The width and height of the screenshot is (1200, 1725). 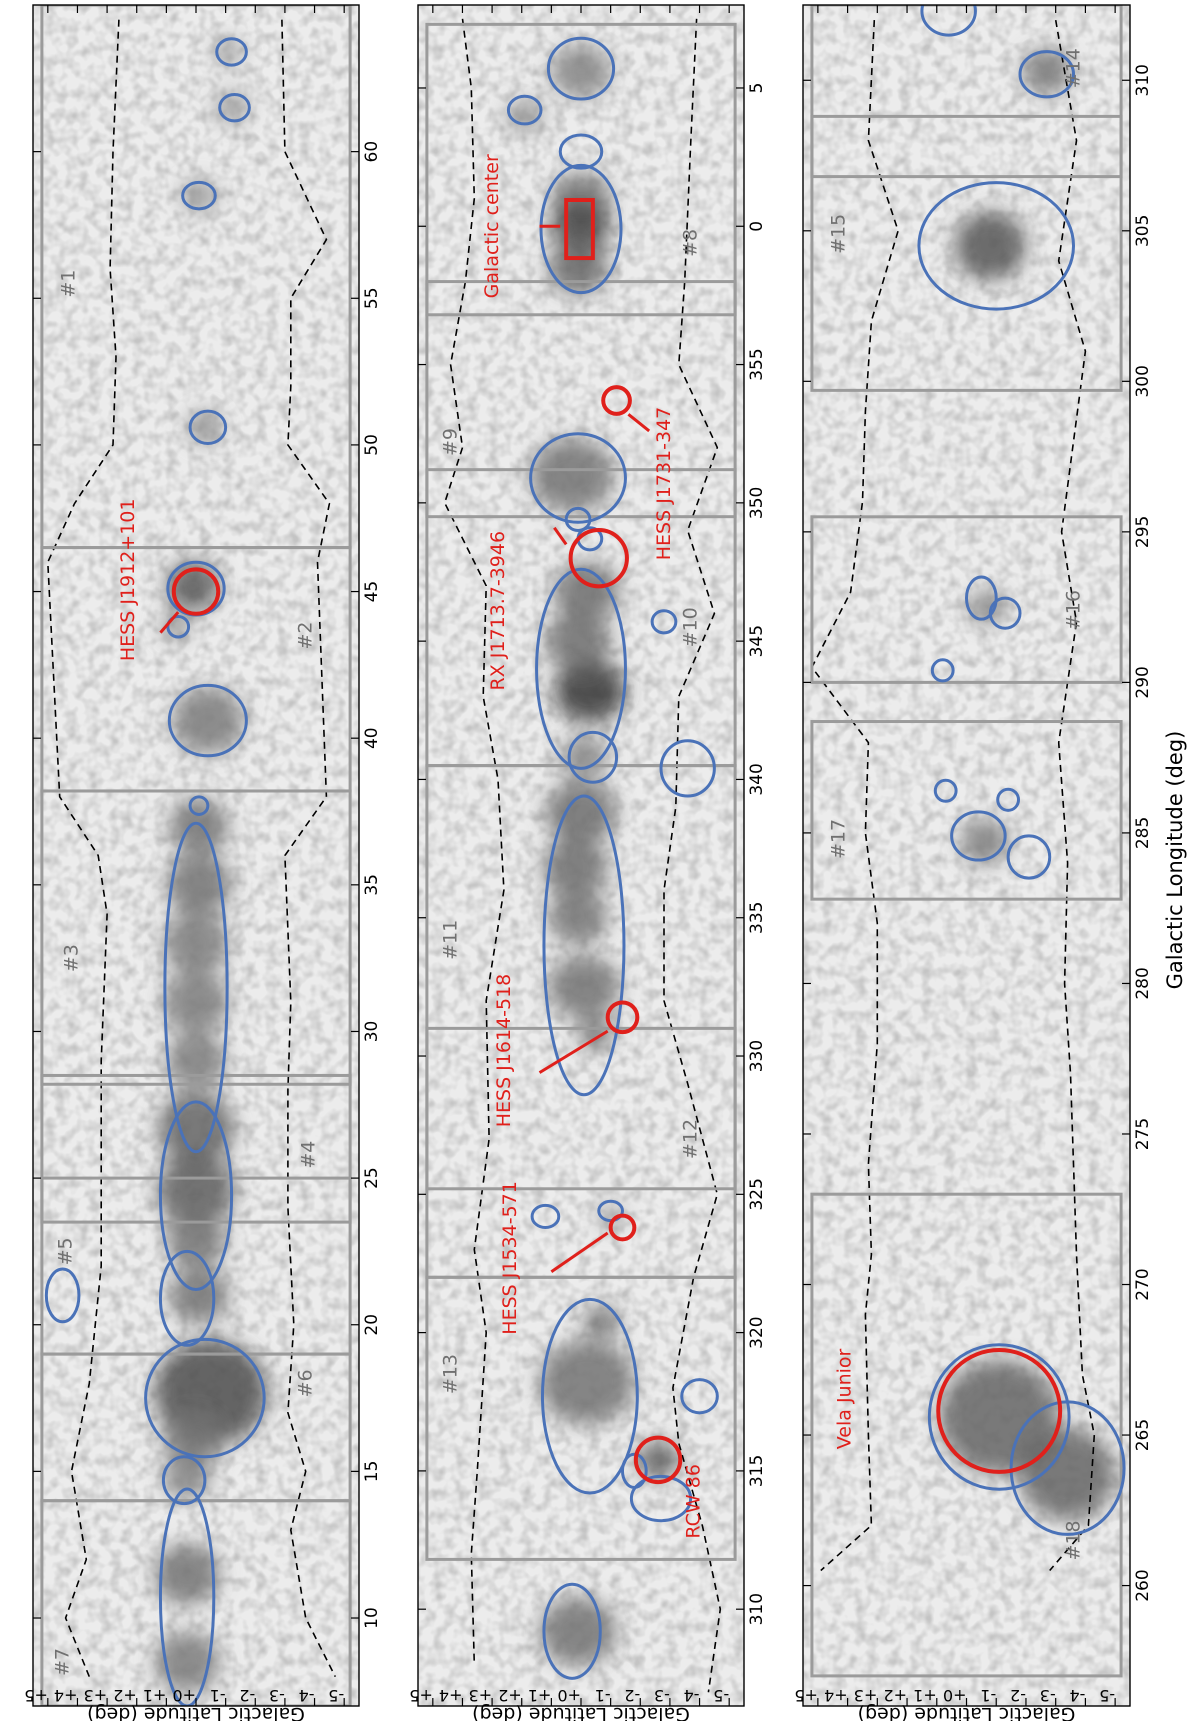 What do you see at coordinates (757, 364) in the screenshot?
I see `lon-tick-label: 355` at bounding box center [757, 364].